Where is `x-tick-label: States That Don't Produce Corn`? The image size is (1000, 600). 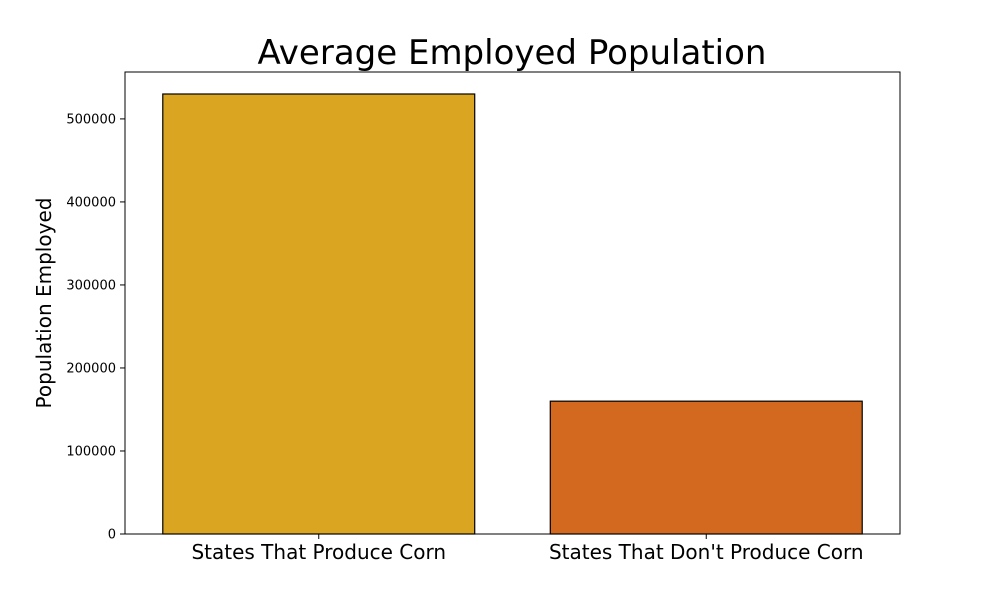
x-tick-label: States That Don't Produce Corn is located at coordinates (706, 552).